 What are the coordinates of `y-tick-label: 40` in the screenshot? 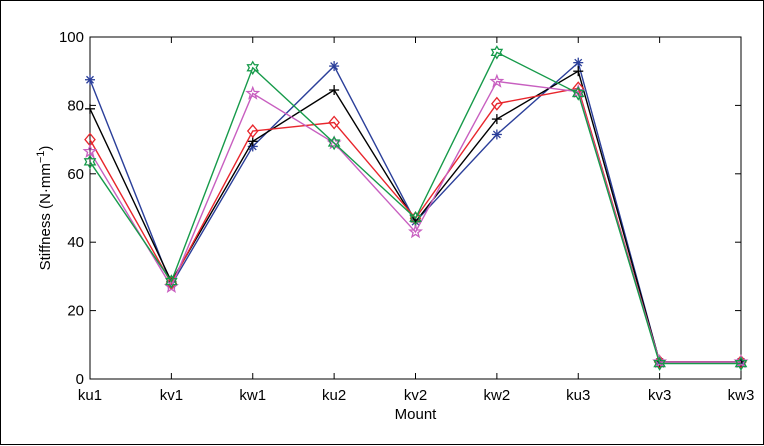 It's located at (75, 242).